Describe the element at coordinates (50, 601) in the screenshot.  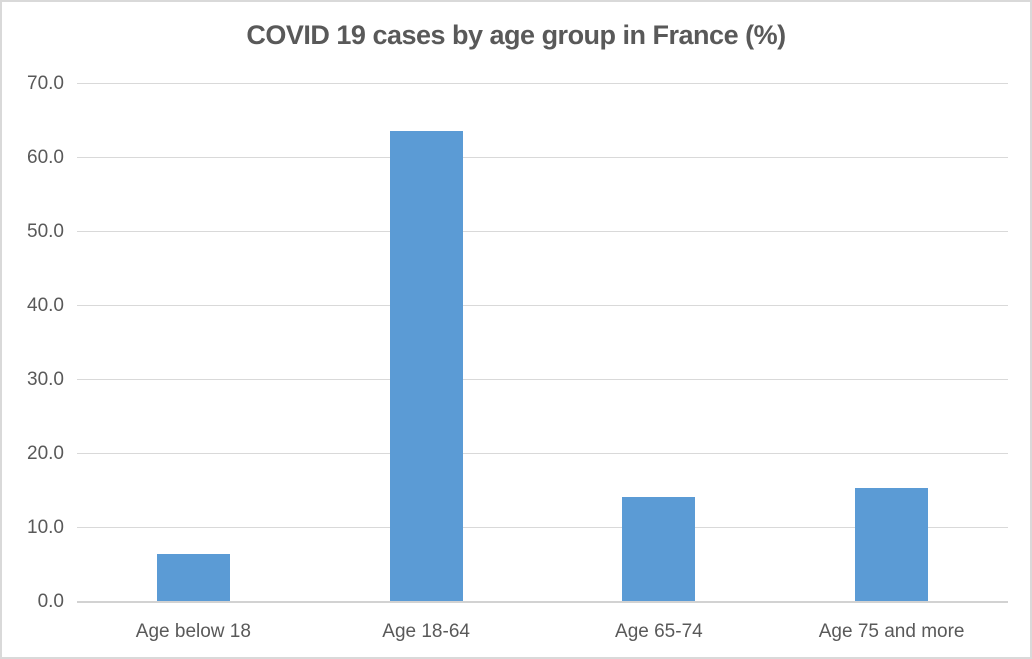
I see `y-tick-label: 0.0` at that location.